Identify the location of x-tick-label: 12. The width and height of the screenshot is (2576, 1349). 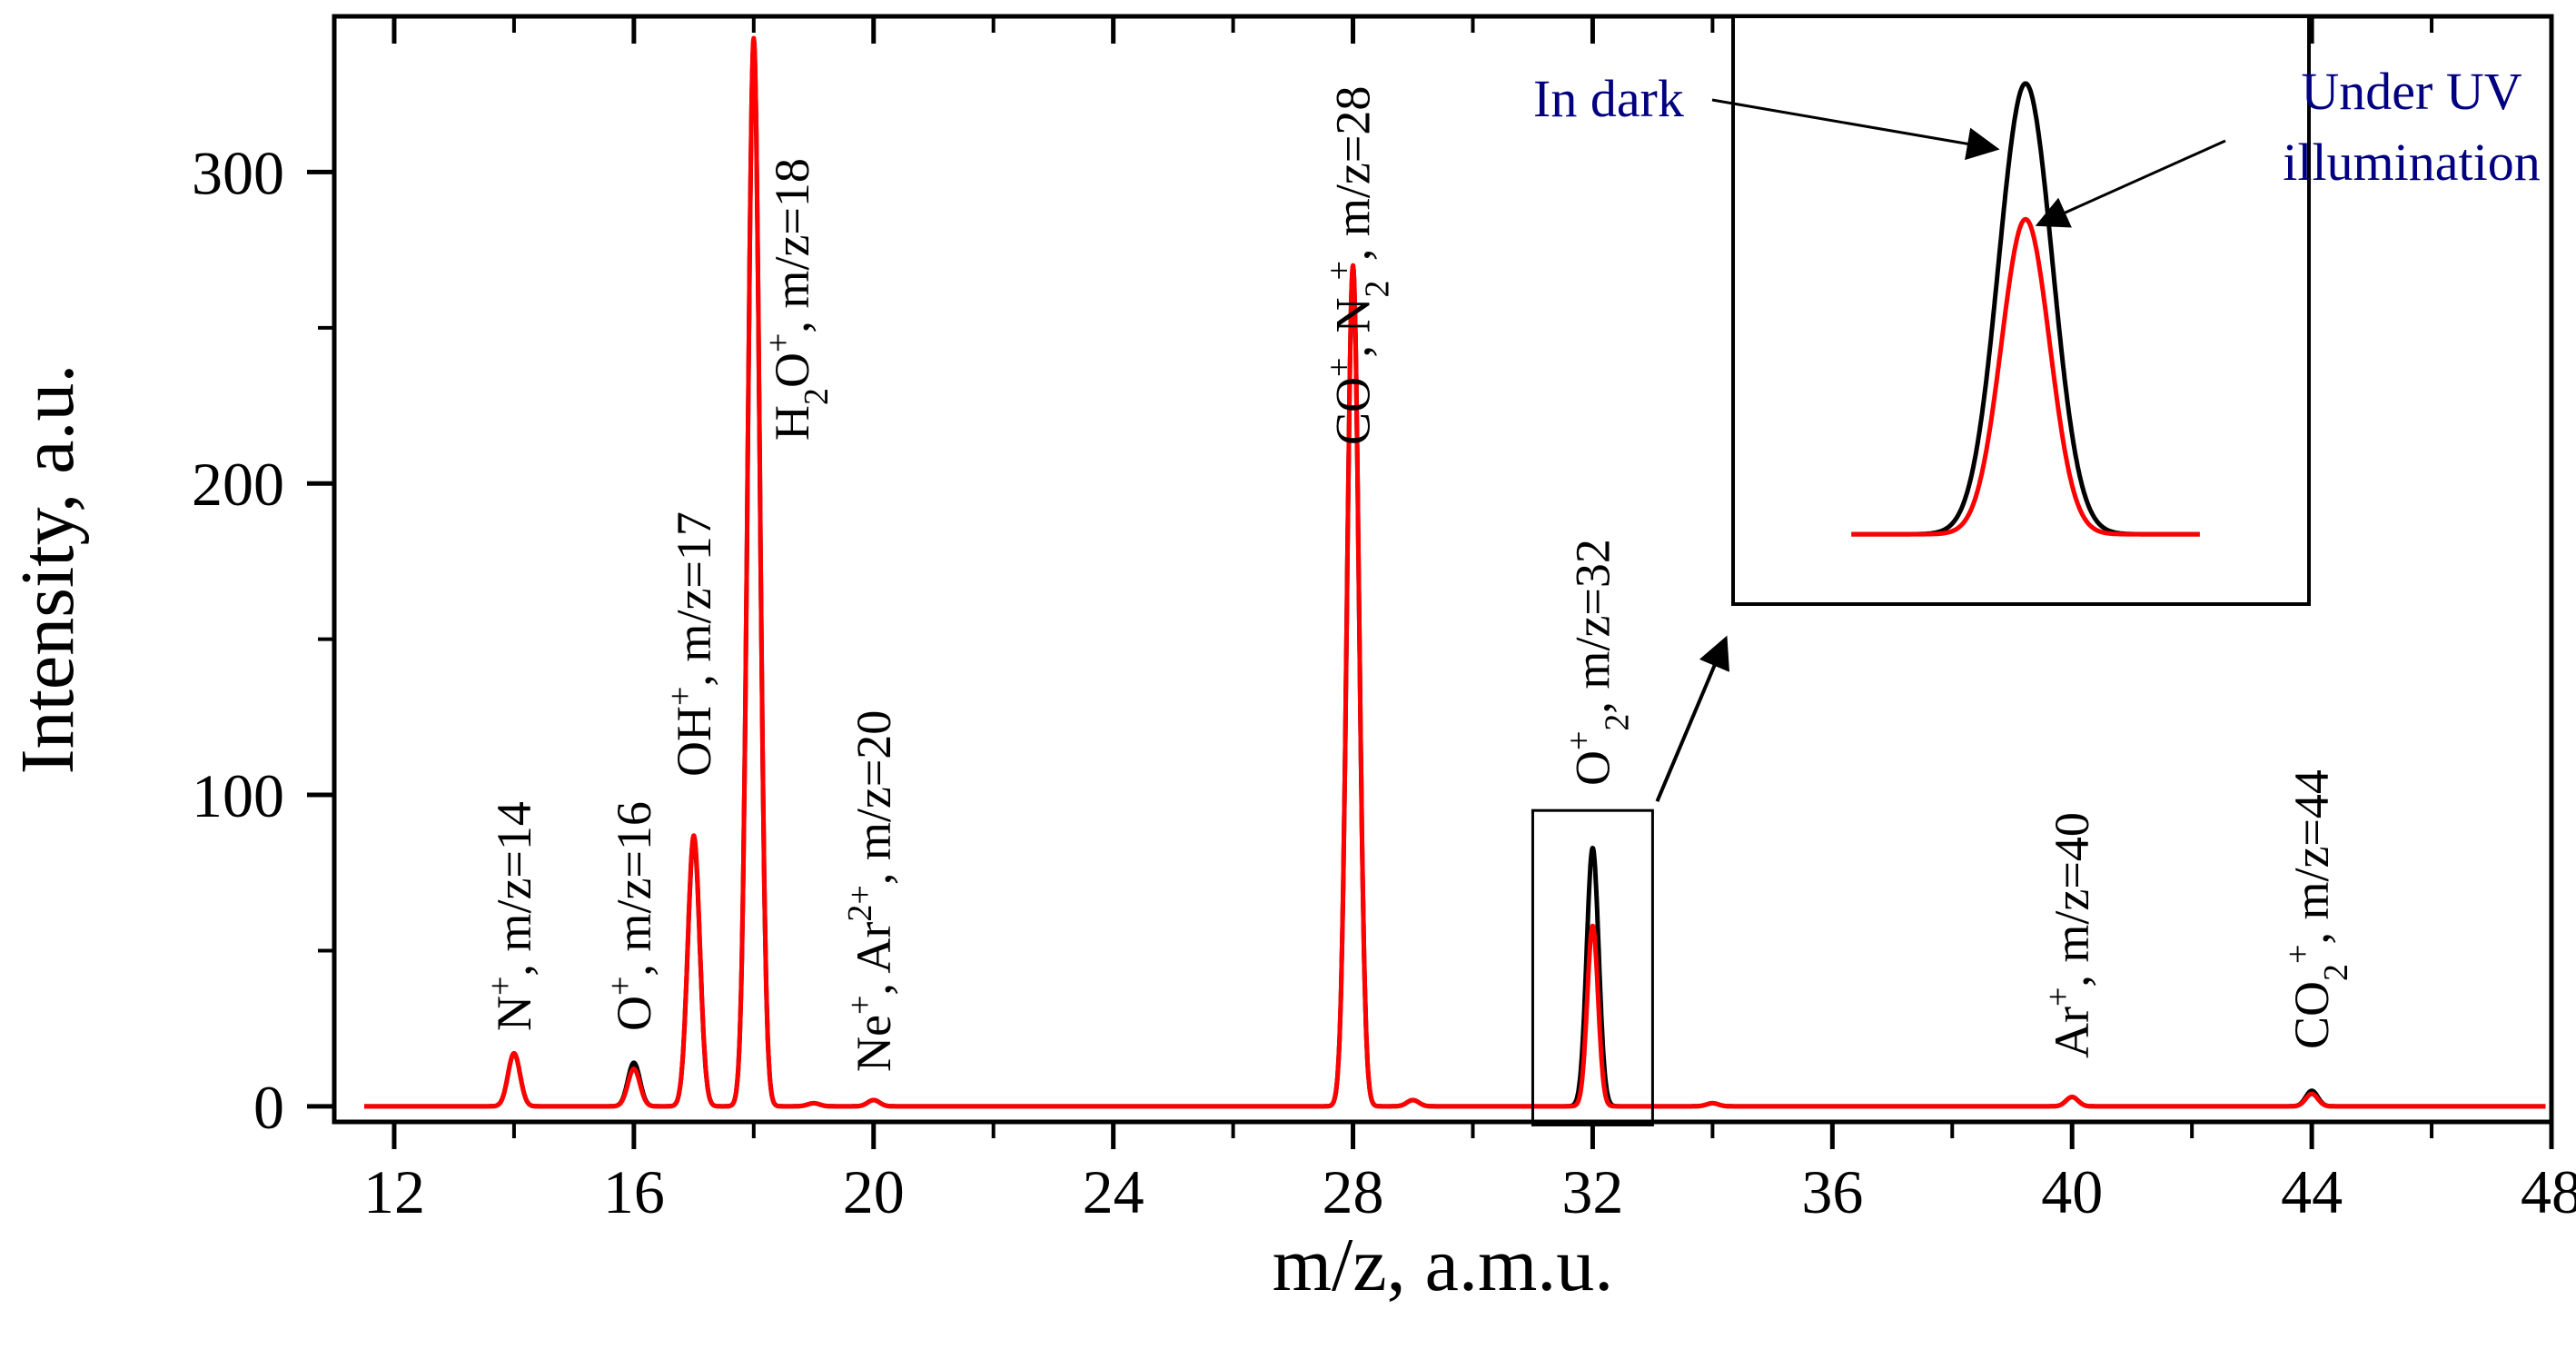
(394, 1191).